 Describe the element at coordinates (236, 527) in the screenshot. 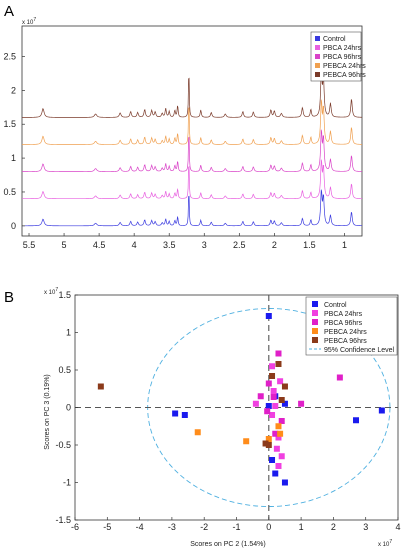

I see `x-tick-label: -1` at that location.